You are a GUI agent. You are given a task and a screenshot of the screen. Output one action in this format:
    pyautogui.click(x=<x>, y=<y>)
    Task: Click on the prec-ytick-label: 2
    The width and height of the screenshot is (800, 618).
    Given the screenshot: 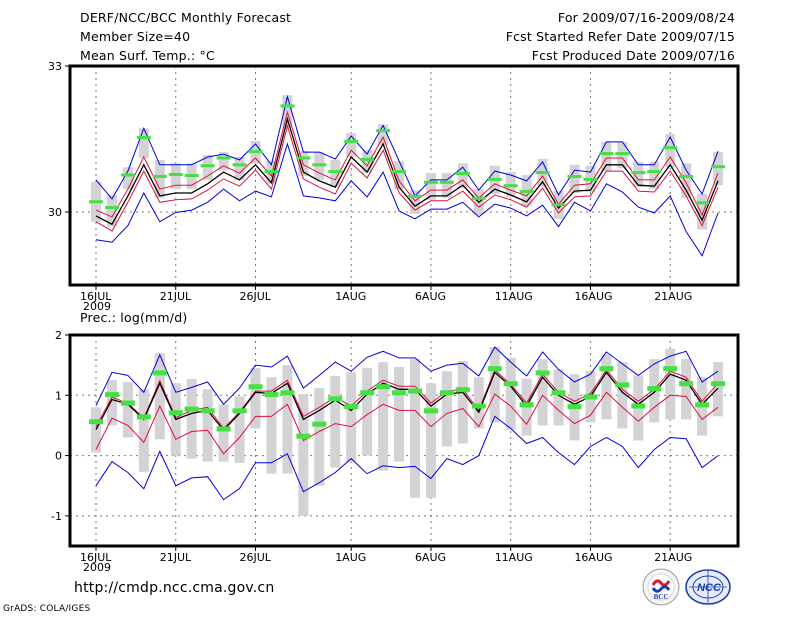 What is the action you would take?
    pyautogui.click(x=58, y=335)
    